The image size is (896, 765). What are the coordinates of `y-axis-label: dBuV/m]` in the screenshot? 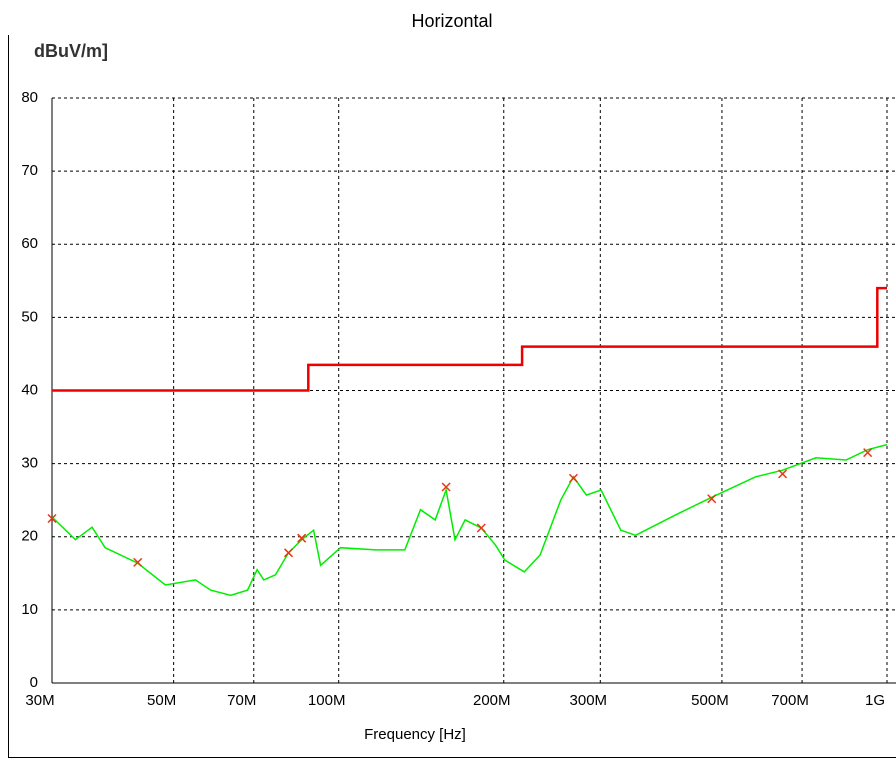 It's located at (71, 51).